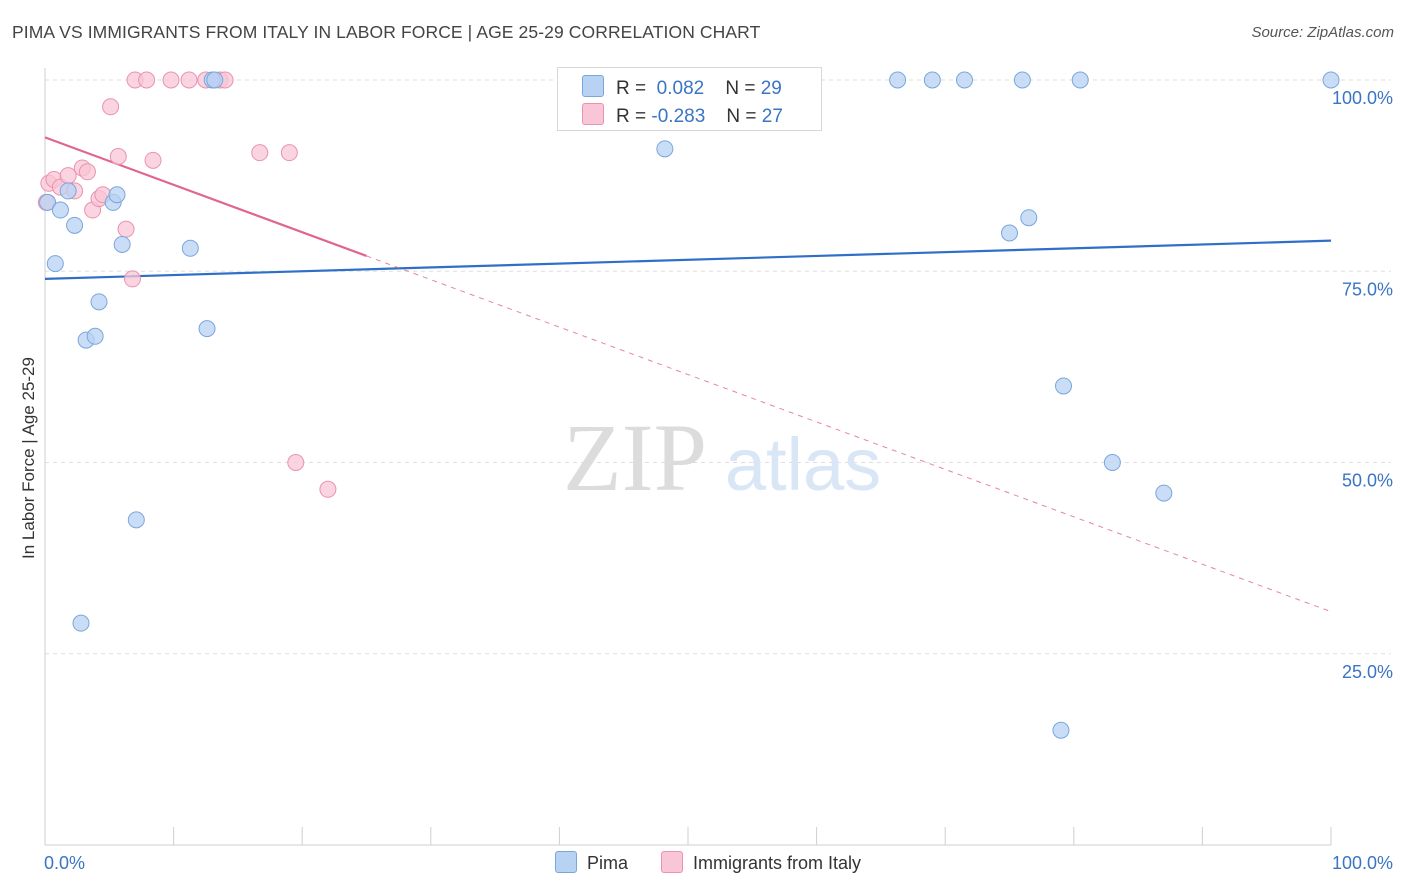 The image size is (1406, 892). What do you see at coordinates (1322, 32) in the screenshot?
I see `source-credit: Source: ZipAtlas.com` at bounding box center [1322, 32].